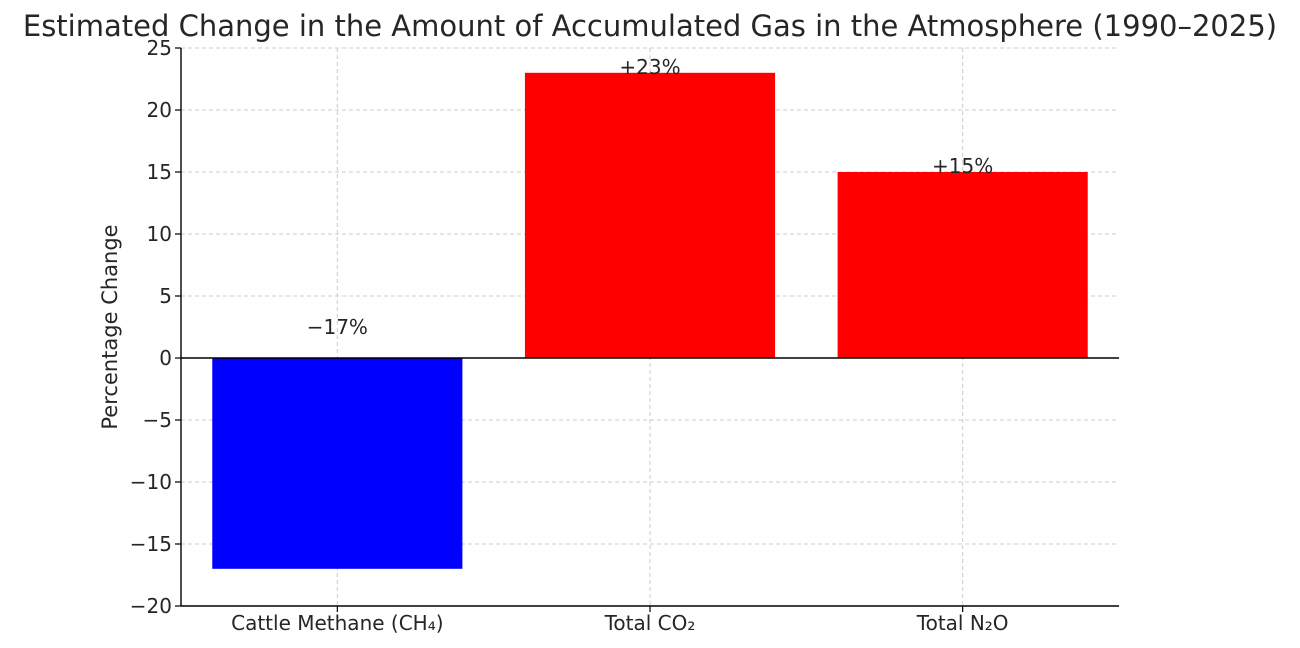 This screenshot has width=1300, height=648. I want to click on y-tick-label: −15, so click(151, 544).